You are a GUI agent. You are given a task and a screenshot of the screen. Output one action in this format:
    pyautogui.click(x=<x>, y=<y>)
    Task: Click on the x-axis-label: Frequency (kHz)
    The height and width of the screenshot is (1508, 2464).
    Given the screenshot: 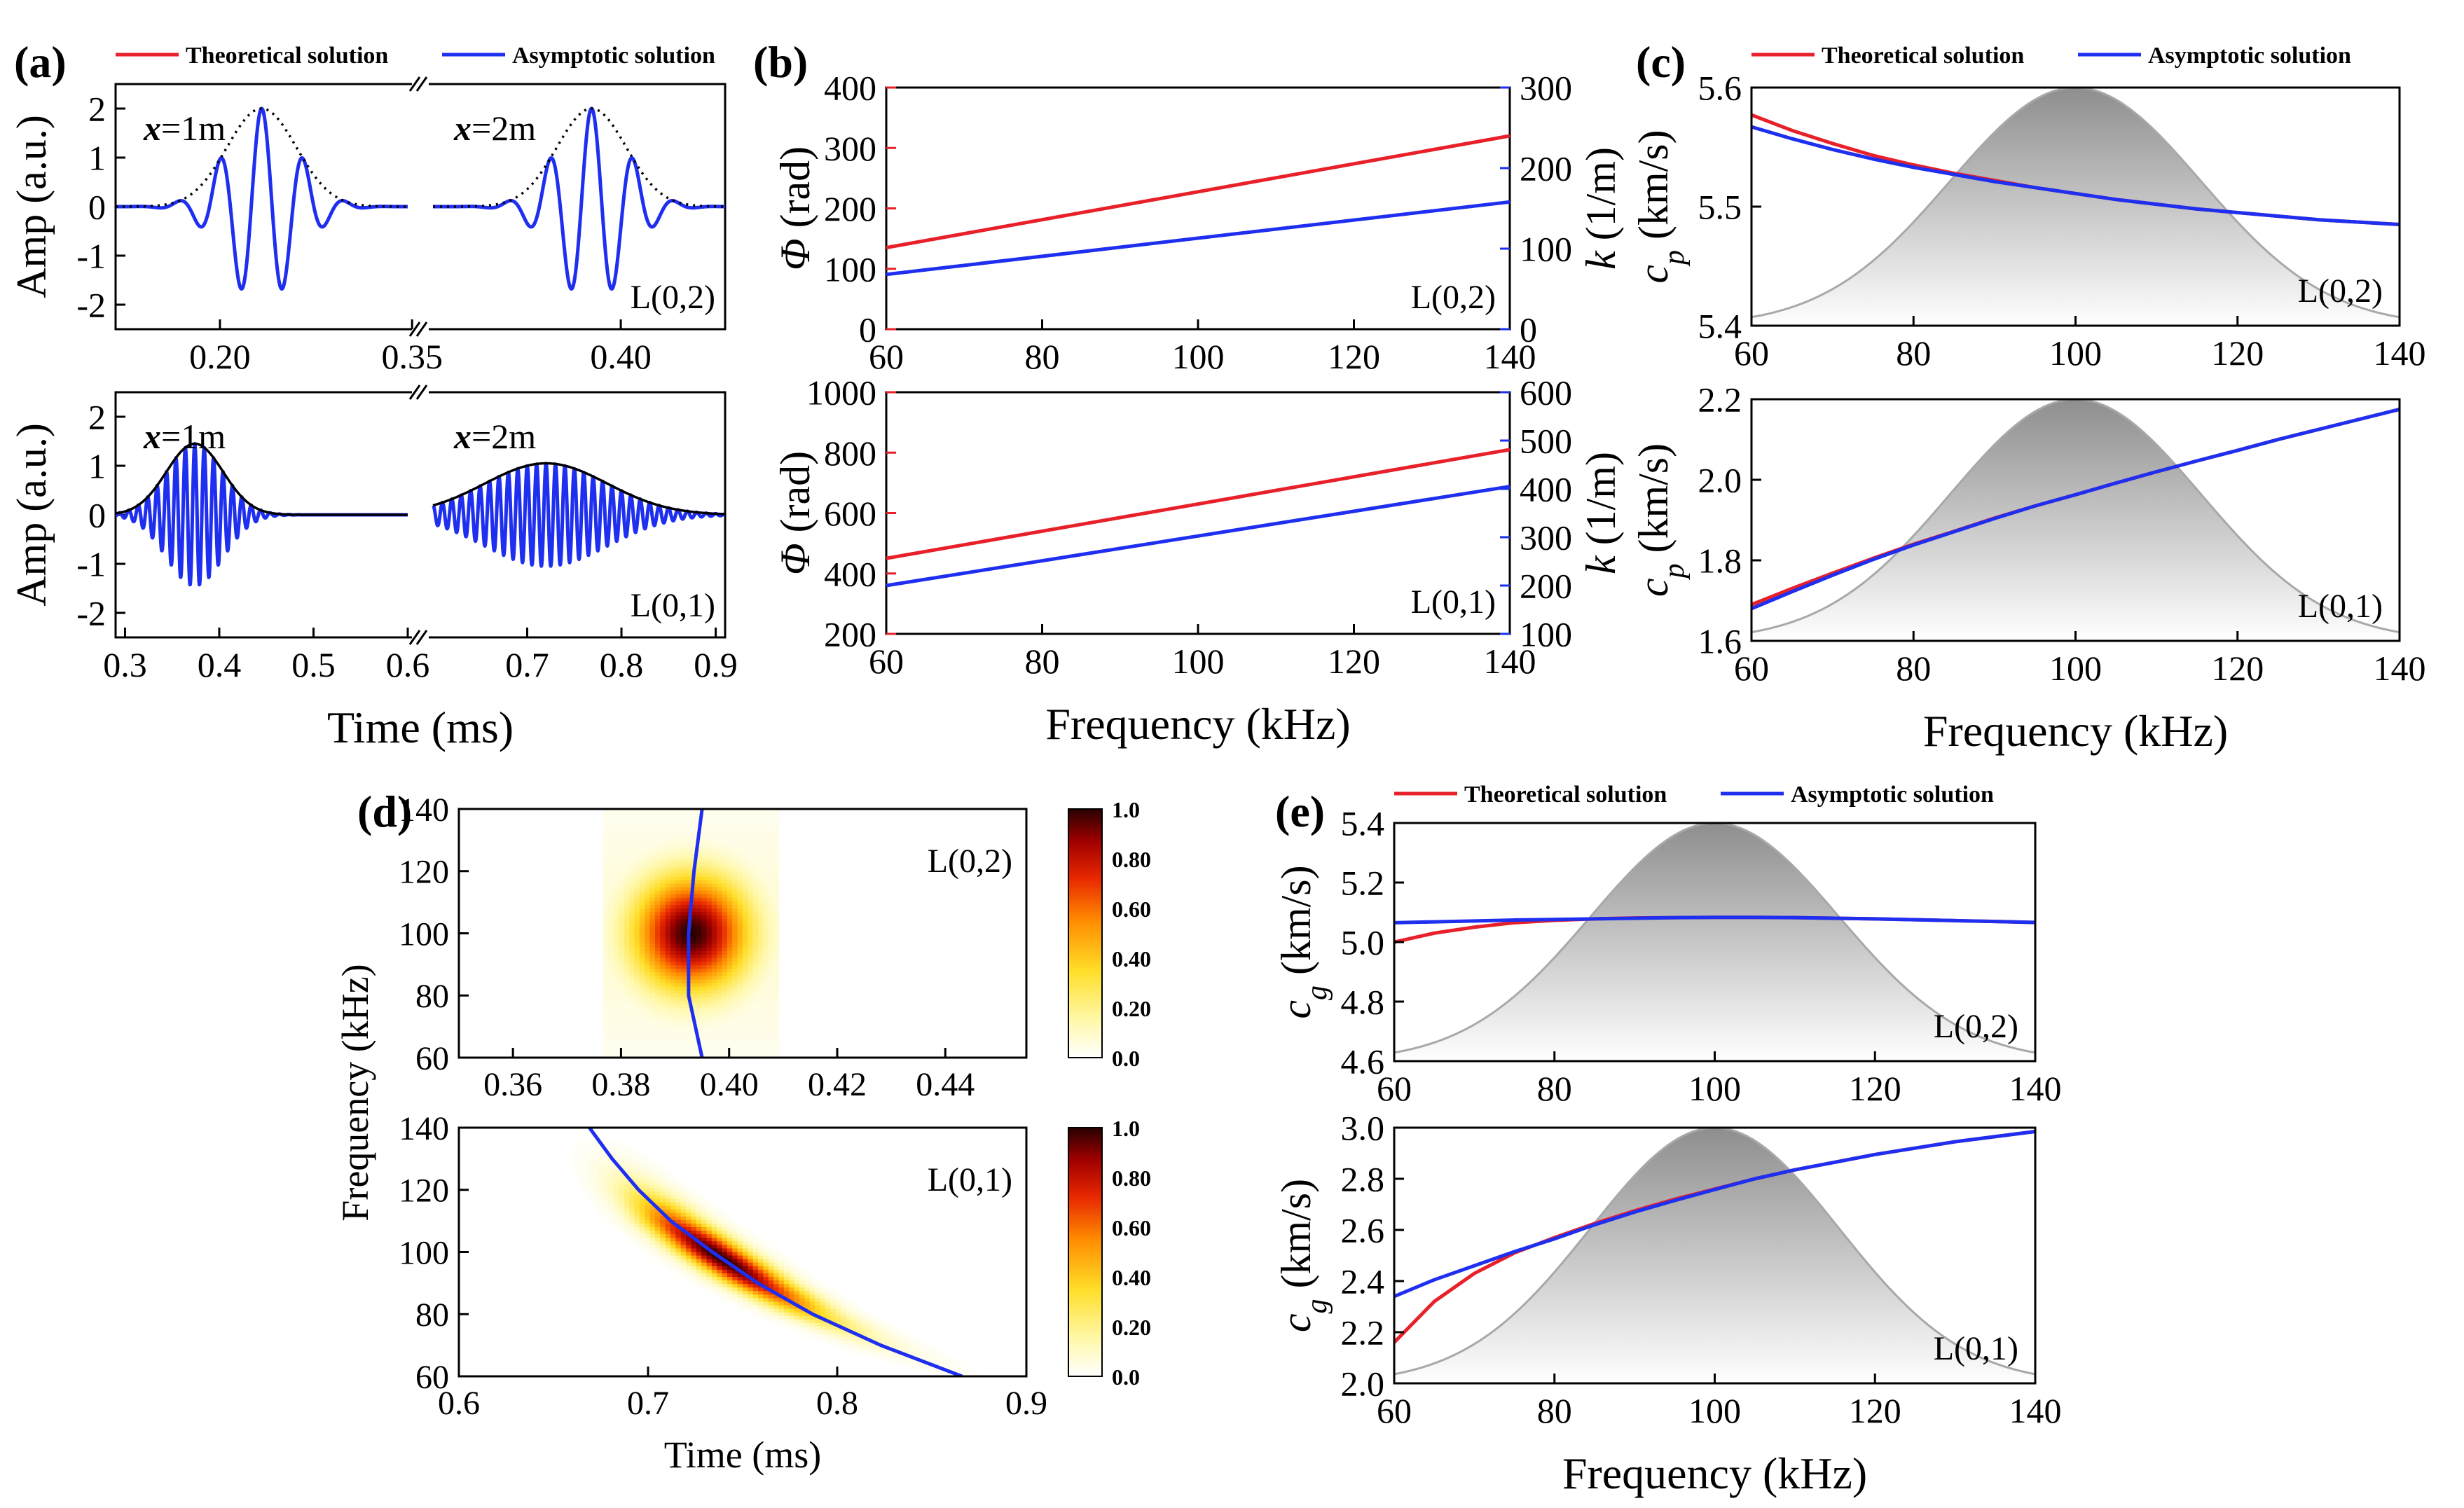 What is the action you would take?
    pyautogui.click(x=2075, y=731)
    